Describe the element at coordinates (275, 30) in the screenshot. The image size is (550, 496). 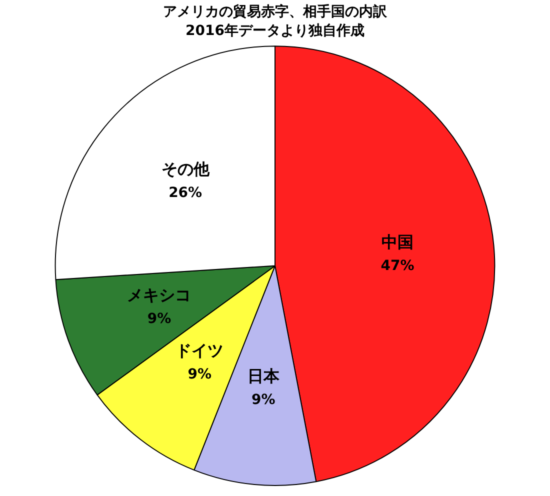
I see `chart-subtitle: 2016年データより独自作成` at that location.